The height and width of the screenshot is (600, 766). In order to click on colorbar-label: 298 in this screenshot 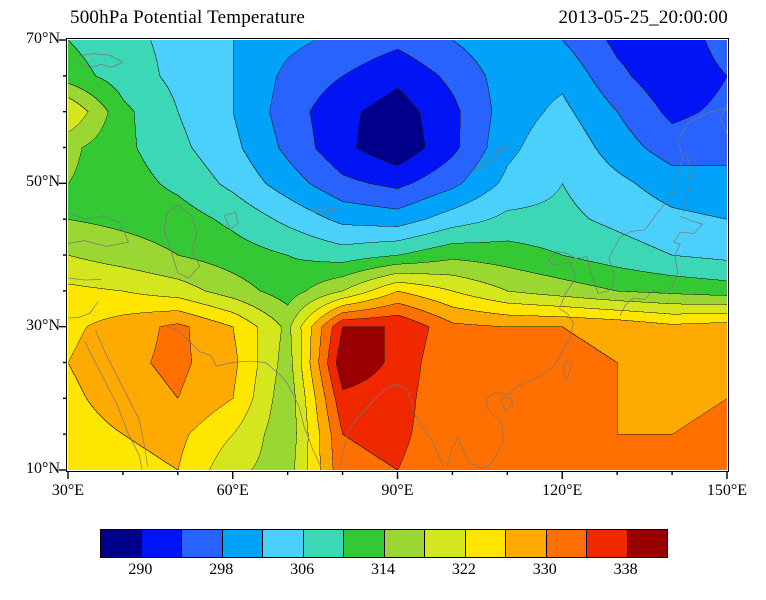, I will do `click(221, 569)`.